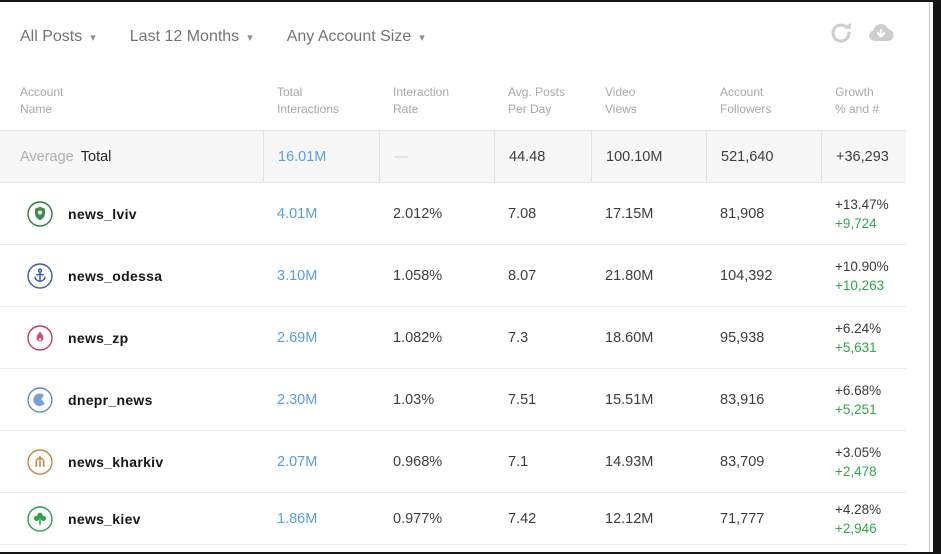 The height and width of the screenshot is (554, 941). What do you see at coordinates (297, 213) in the screenshot?
I see `total-interactions-link: 4.01M` at bounding box center [297, 213].